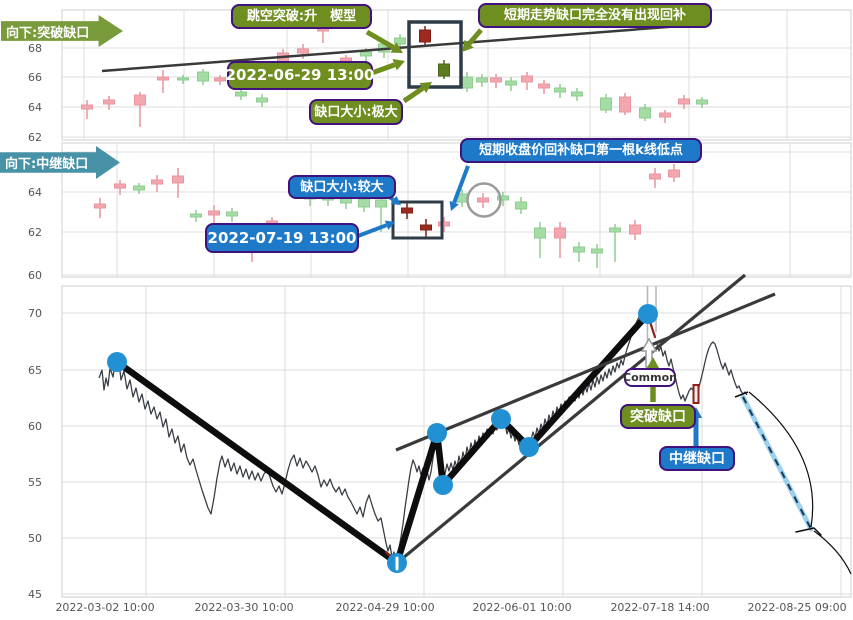  What do you see at coordinates (659, 607) in the screenshot?
I see `svg-text: 2022-07-18 14:00` at bounding box center [659, 607].